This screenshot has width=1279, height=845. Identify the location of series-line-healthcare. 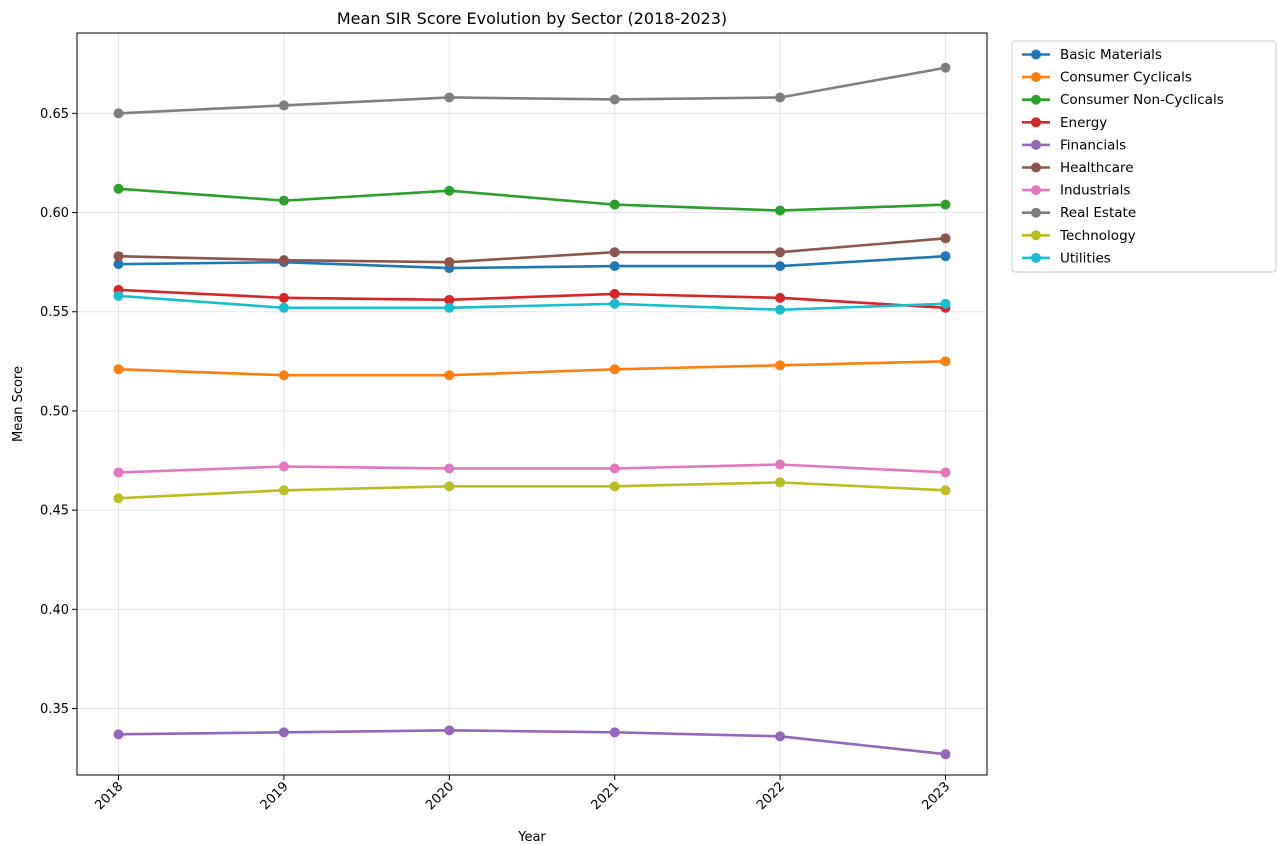
(532, 250).